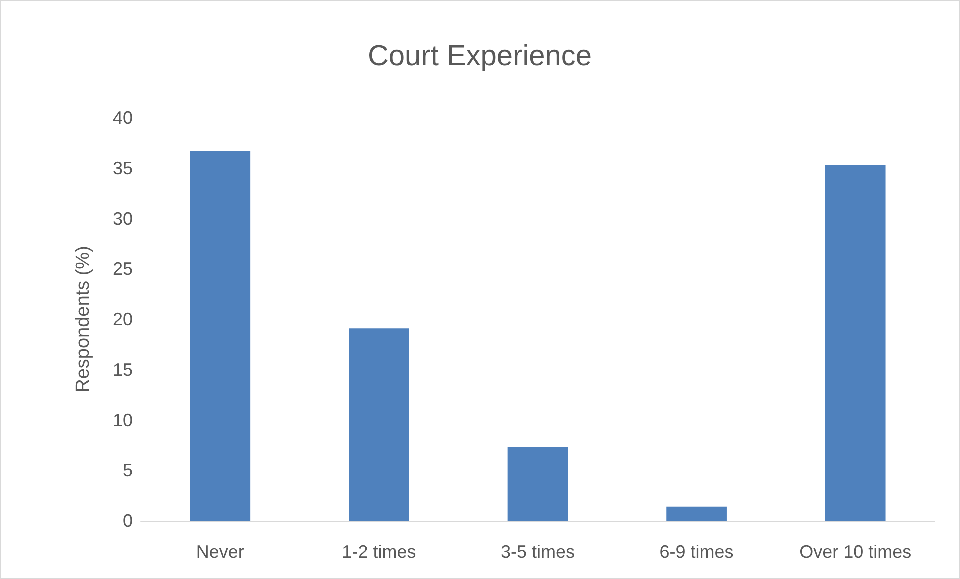 This screenshot has width=960, height=579. Describe the element at coordinates (379, 552) in the screenshot. I see `x-tick-label: 1-2 times` at that location.